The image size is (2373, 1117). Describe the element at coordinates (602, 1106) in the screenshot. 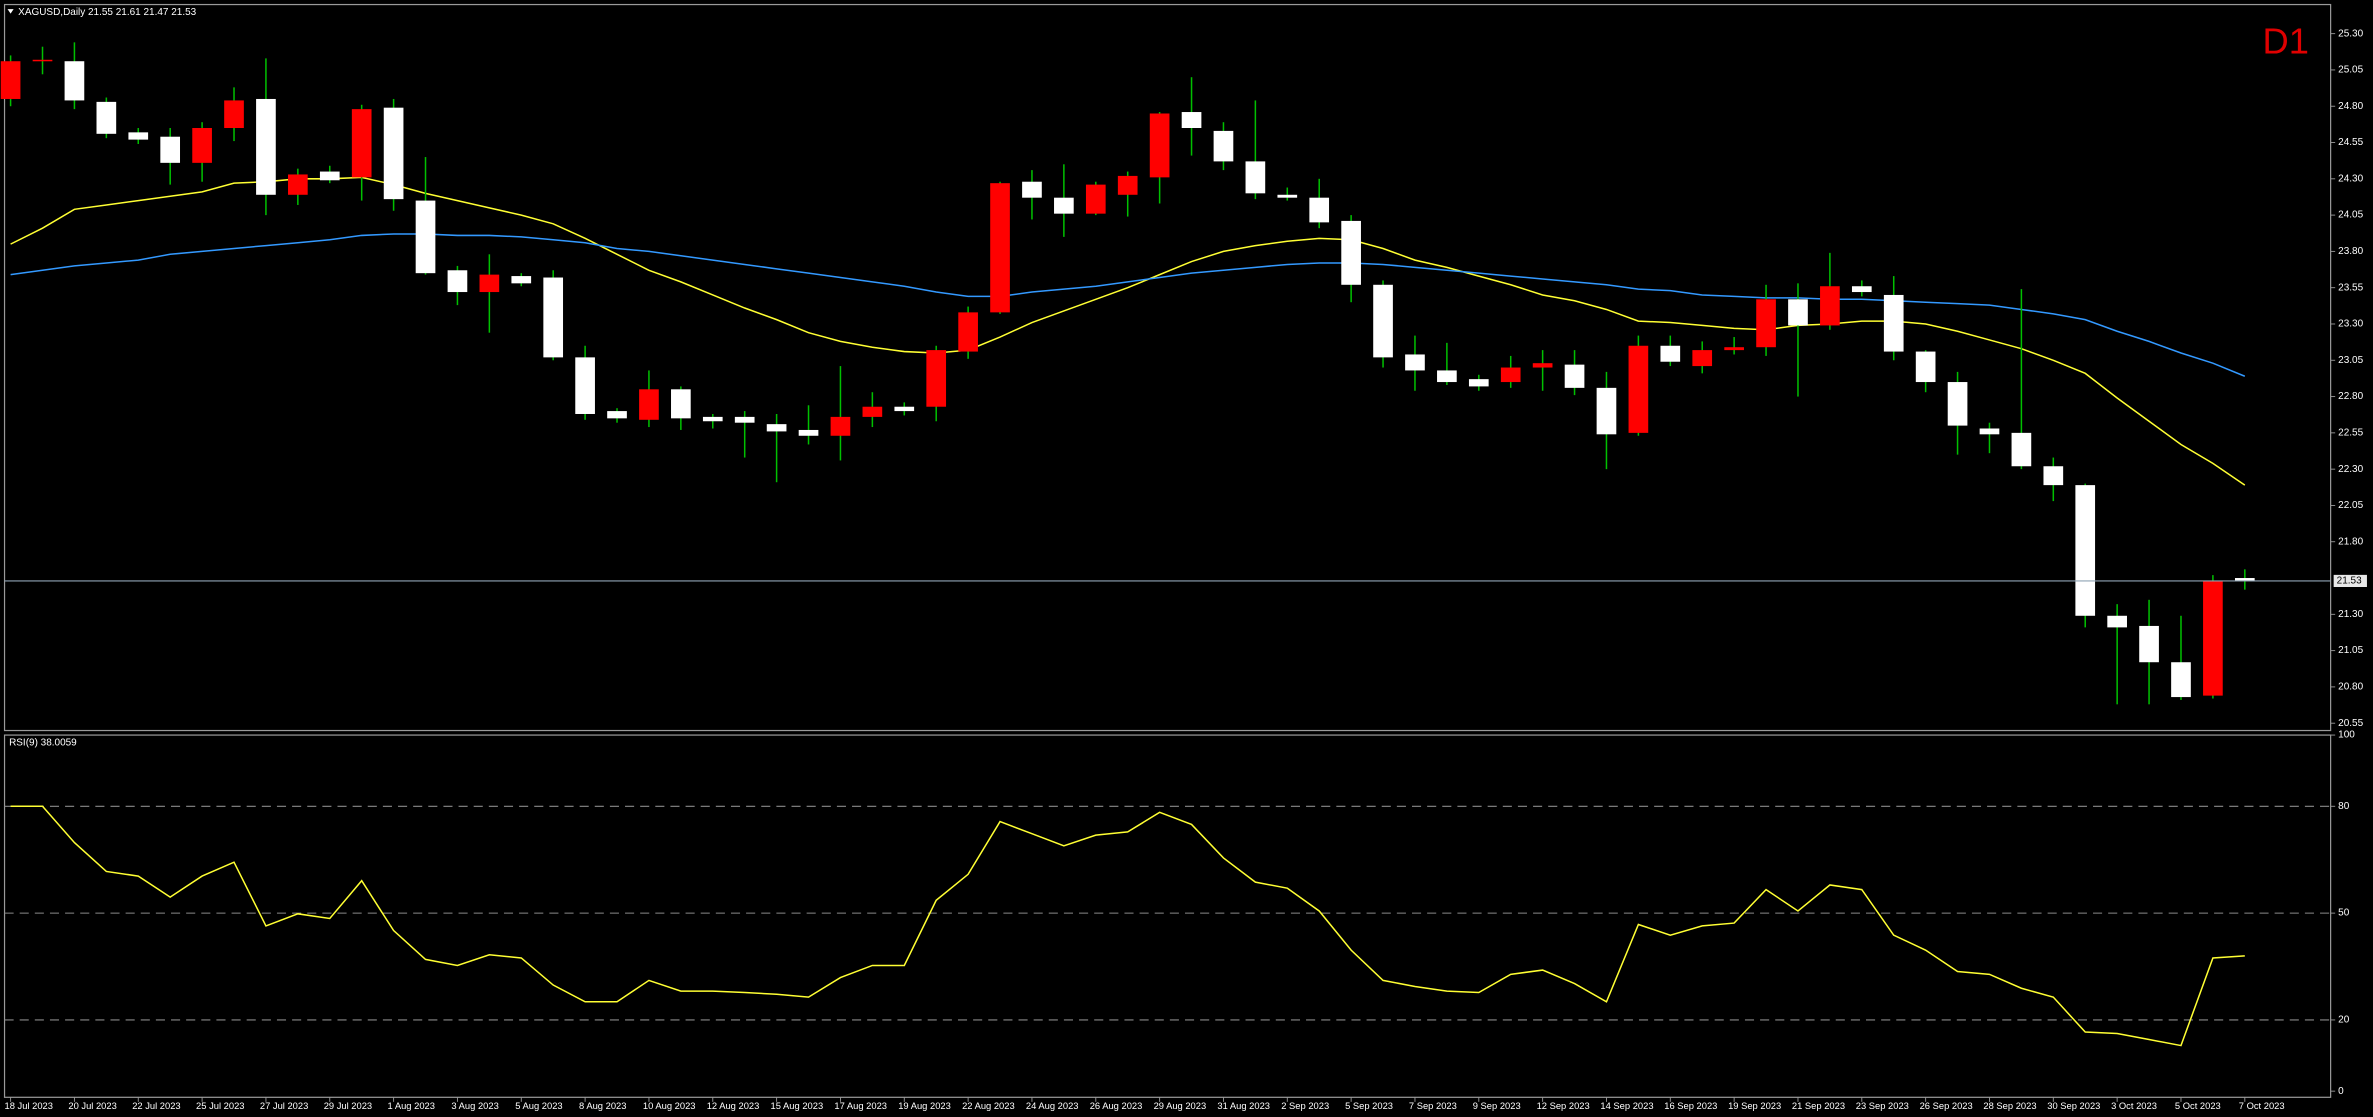

I see `x-tick-label: 8 Aug 2023` at that location.